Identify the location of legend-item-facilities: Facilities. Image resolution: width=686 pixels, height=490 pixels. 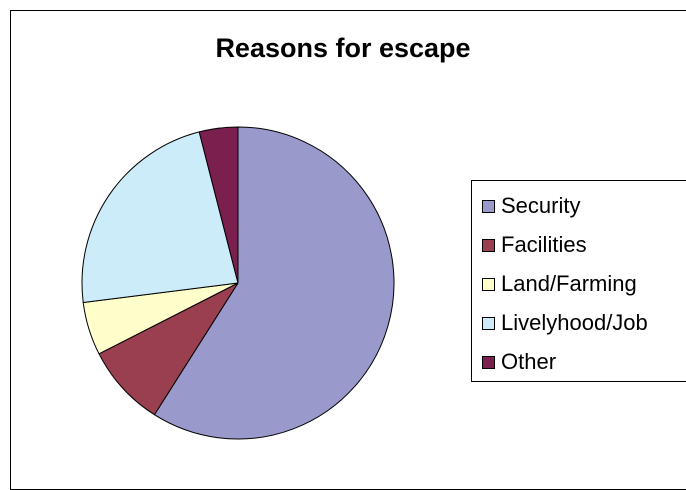
(534, 245).